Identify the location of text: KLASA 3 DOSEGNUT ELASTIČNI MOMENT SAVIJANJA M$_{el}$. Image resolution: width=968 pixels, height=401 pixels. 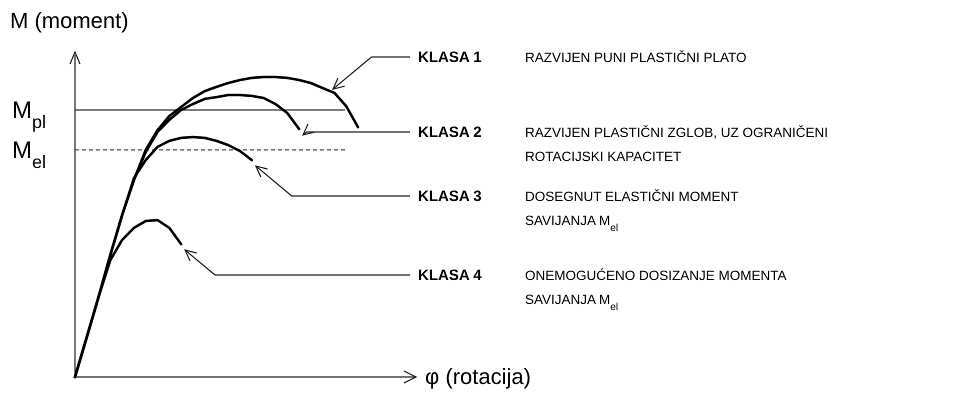
(578, 211).